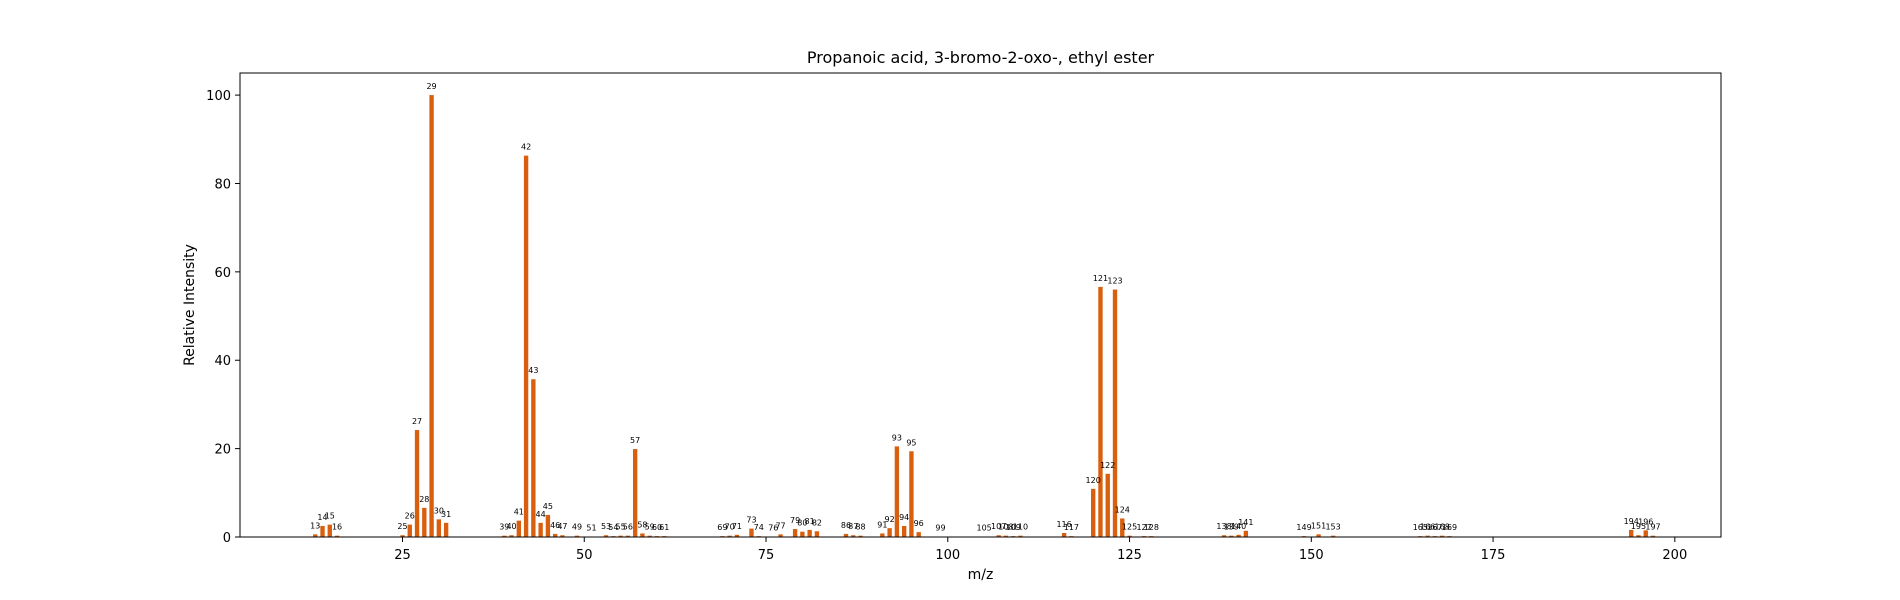 The image size is (1900, 600). Describe the element at coordinates (1143, 527) in the screenshot. I see `bar-label-mz-127: 127` at that location.